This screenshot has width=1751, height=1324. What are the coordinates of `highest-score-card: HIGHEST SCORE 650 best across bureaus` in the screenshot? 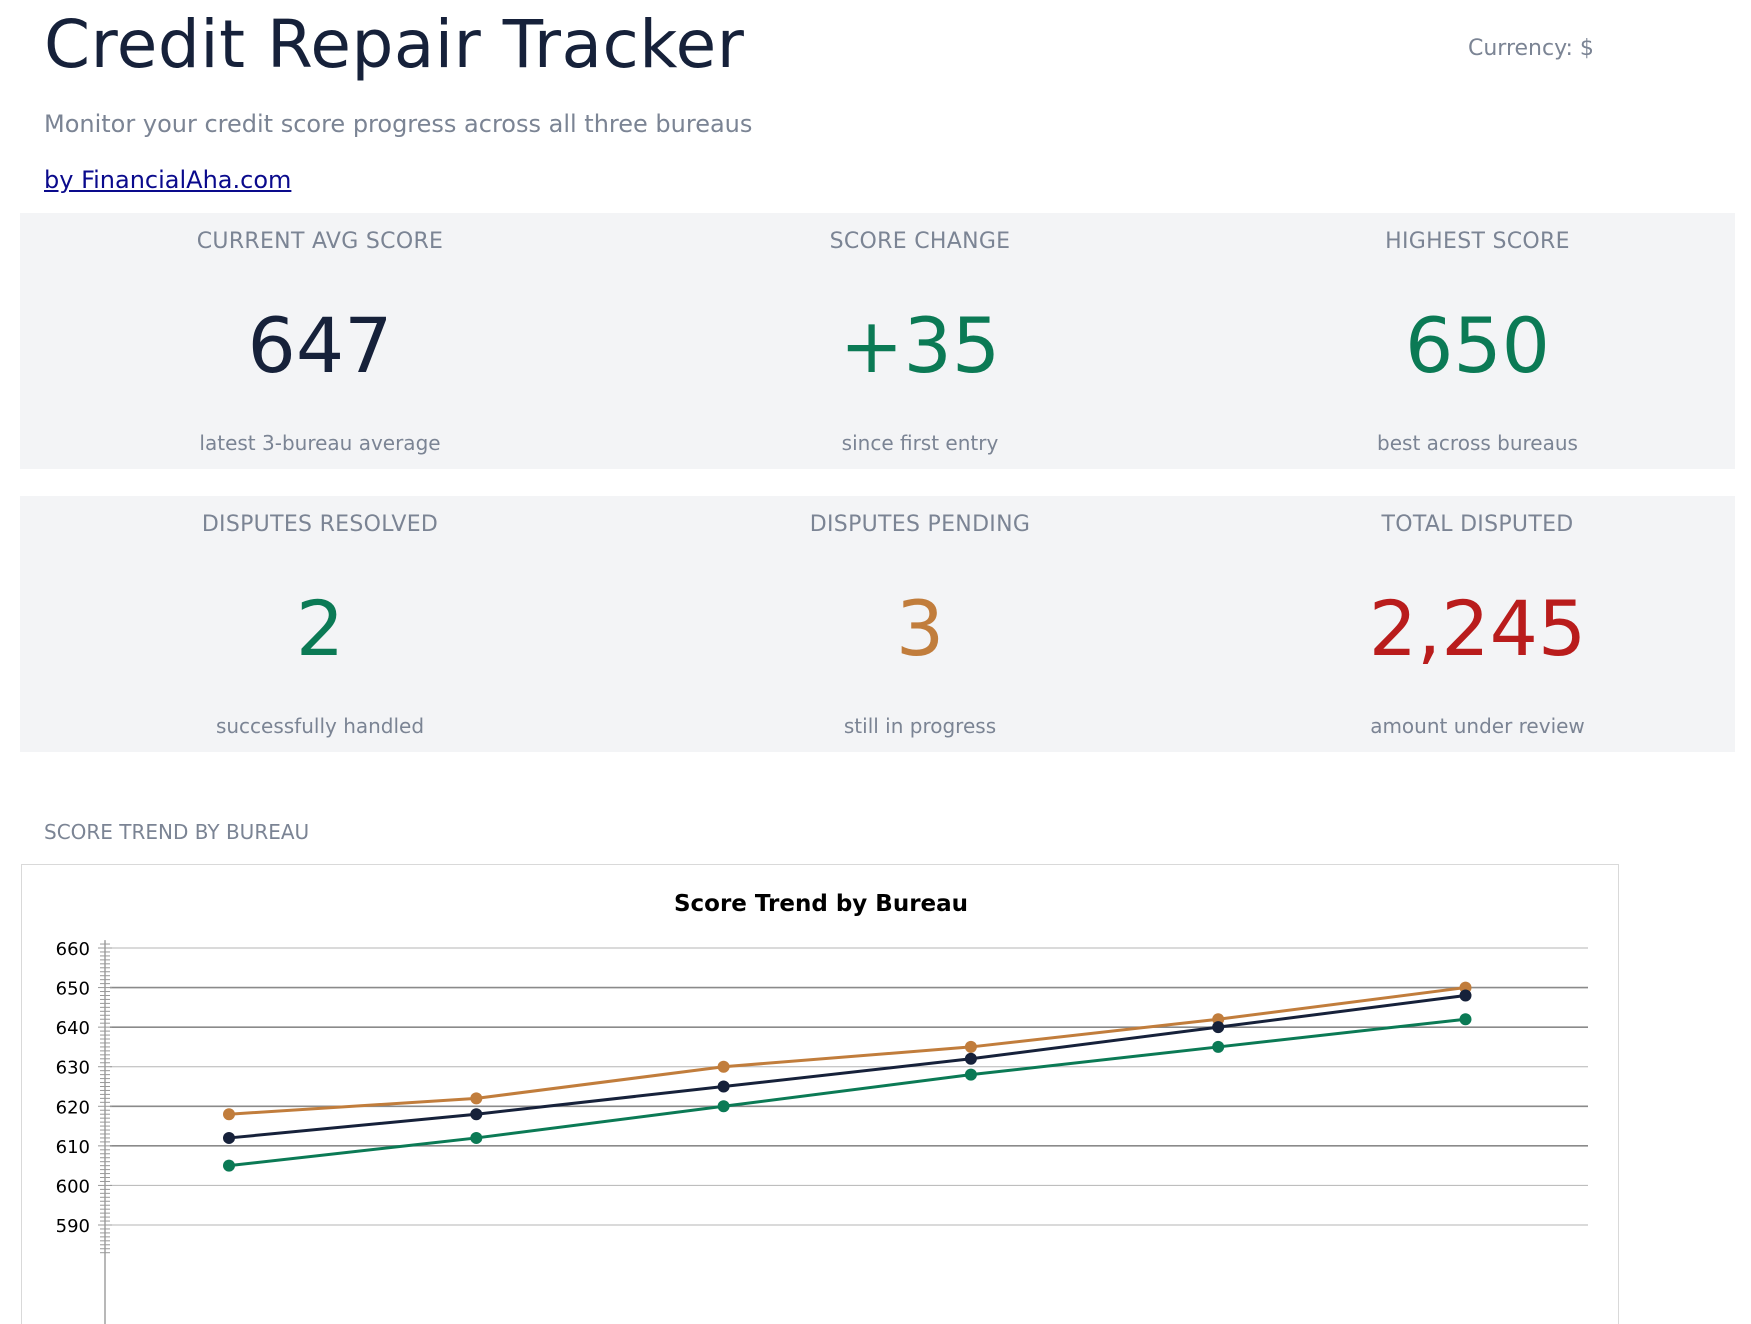 It's located at (1477, 341).